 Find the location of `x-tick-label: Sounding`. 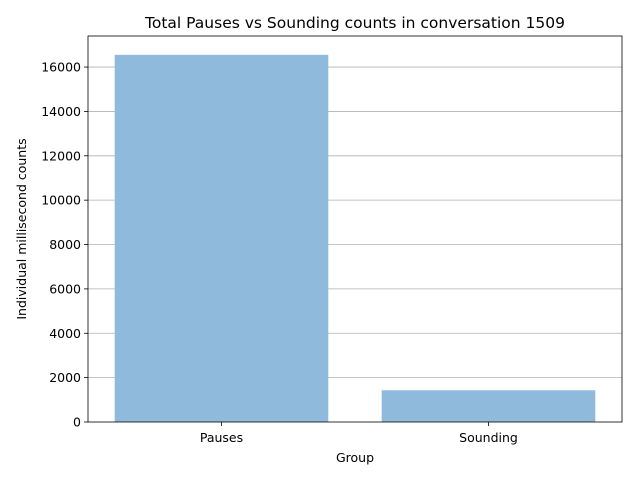

x-tick-label: Sounding is located at coordinates (488, 437).